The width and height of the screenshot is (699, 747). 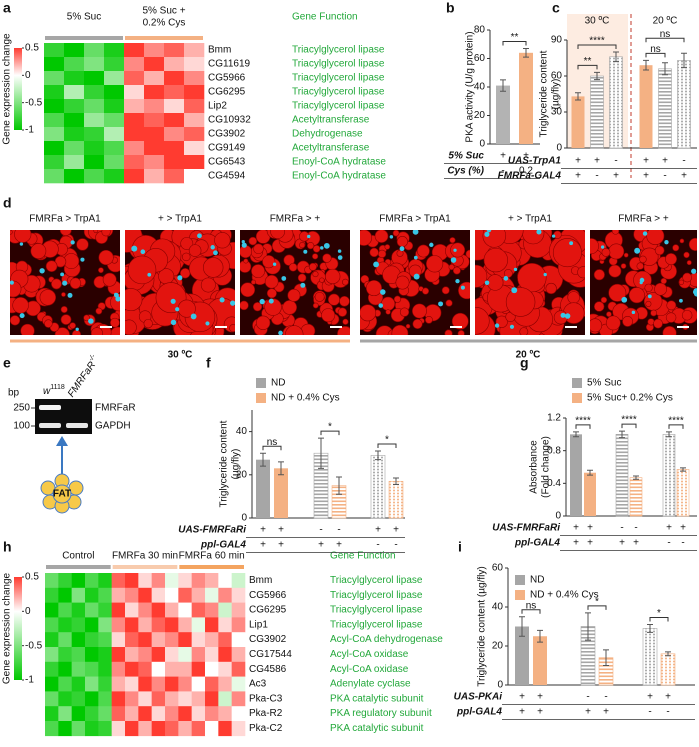 What do you see at coordinates (34, 645) in the screenshot?
I see `colorbar-tick-label: -0.5` at bounding box center [34, 645].